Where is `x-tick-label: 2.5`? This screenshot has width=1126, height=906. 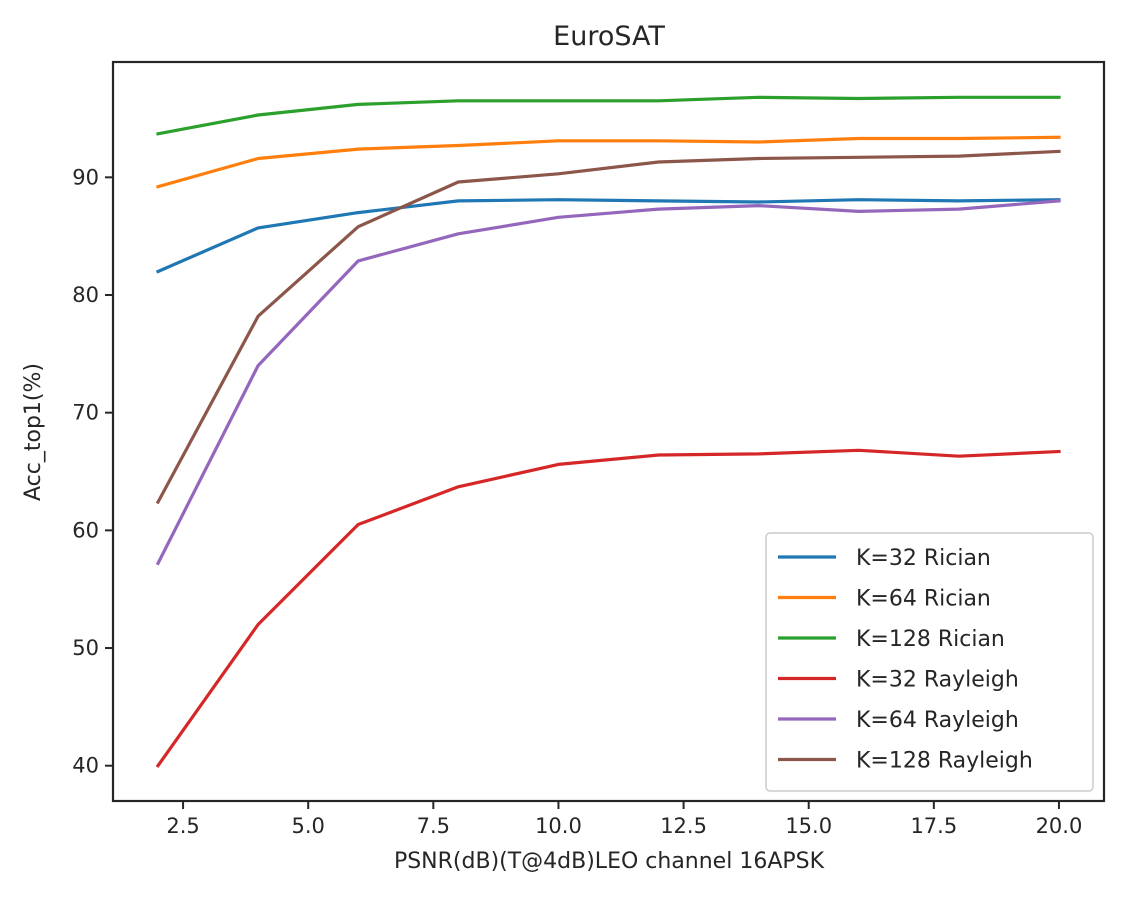 x-tick-label: 2.5 is located at coordinates (182, 826).